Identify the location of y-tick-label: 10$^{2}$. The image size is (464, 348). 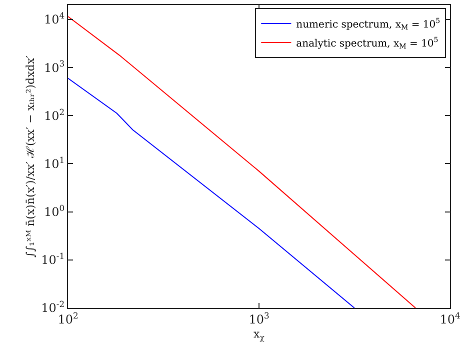
(54, 114).